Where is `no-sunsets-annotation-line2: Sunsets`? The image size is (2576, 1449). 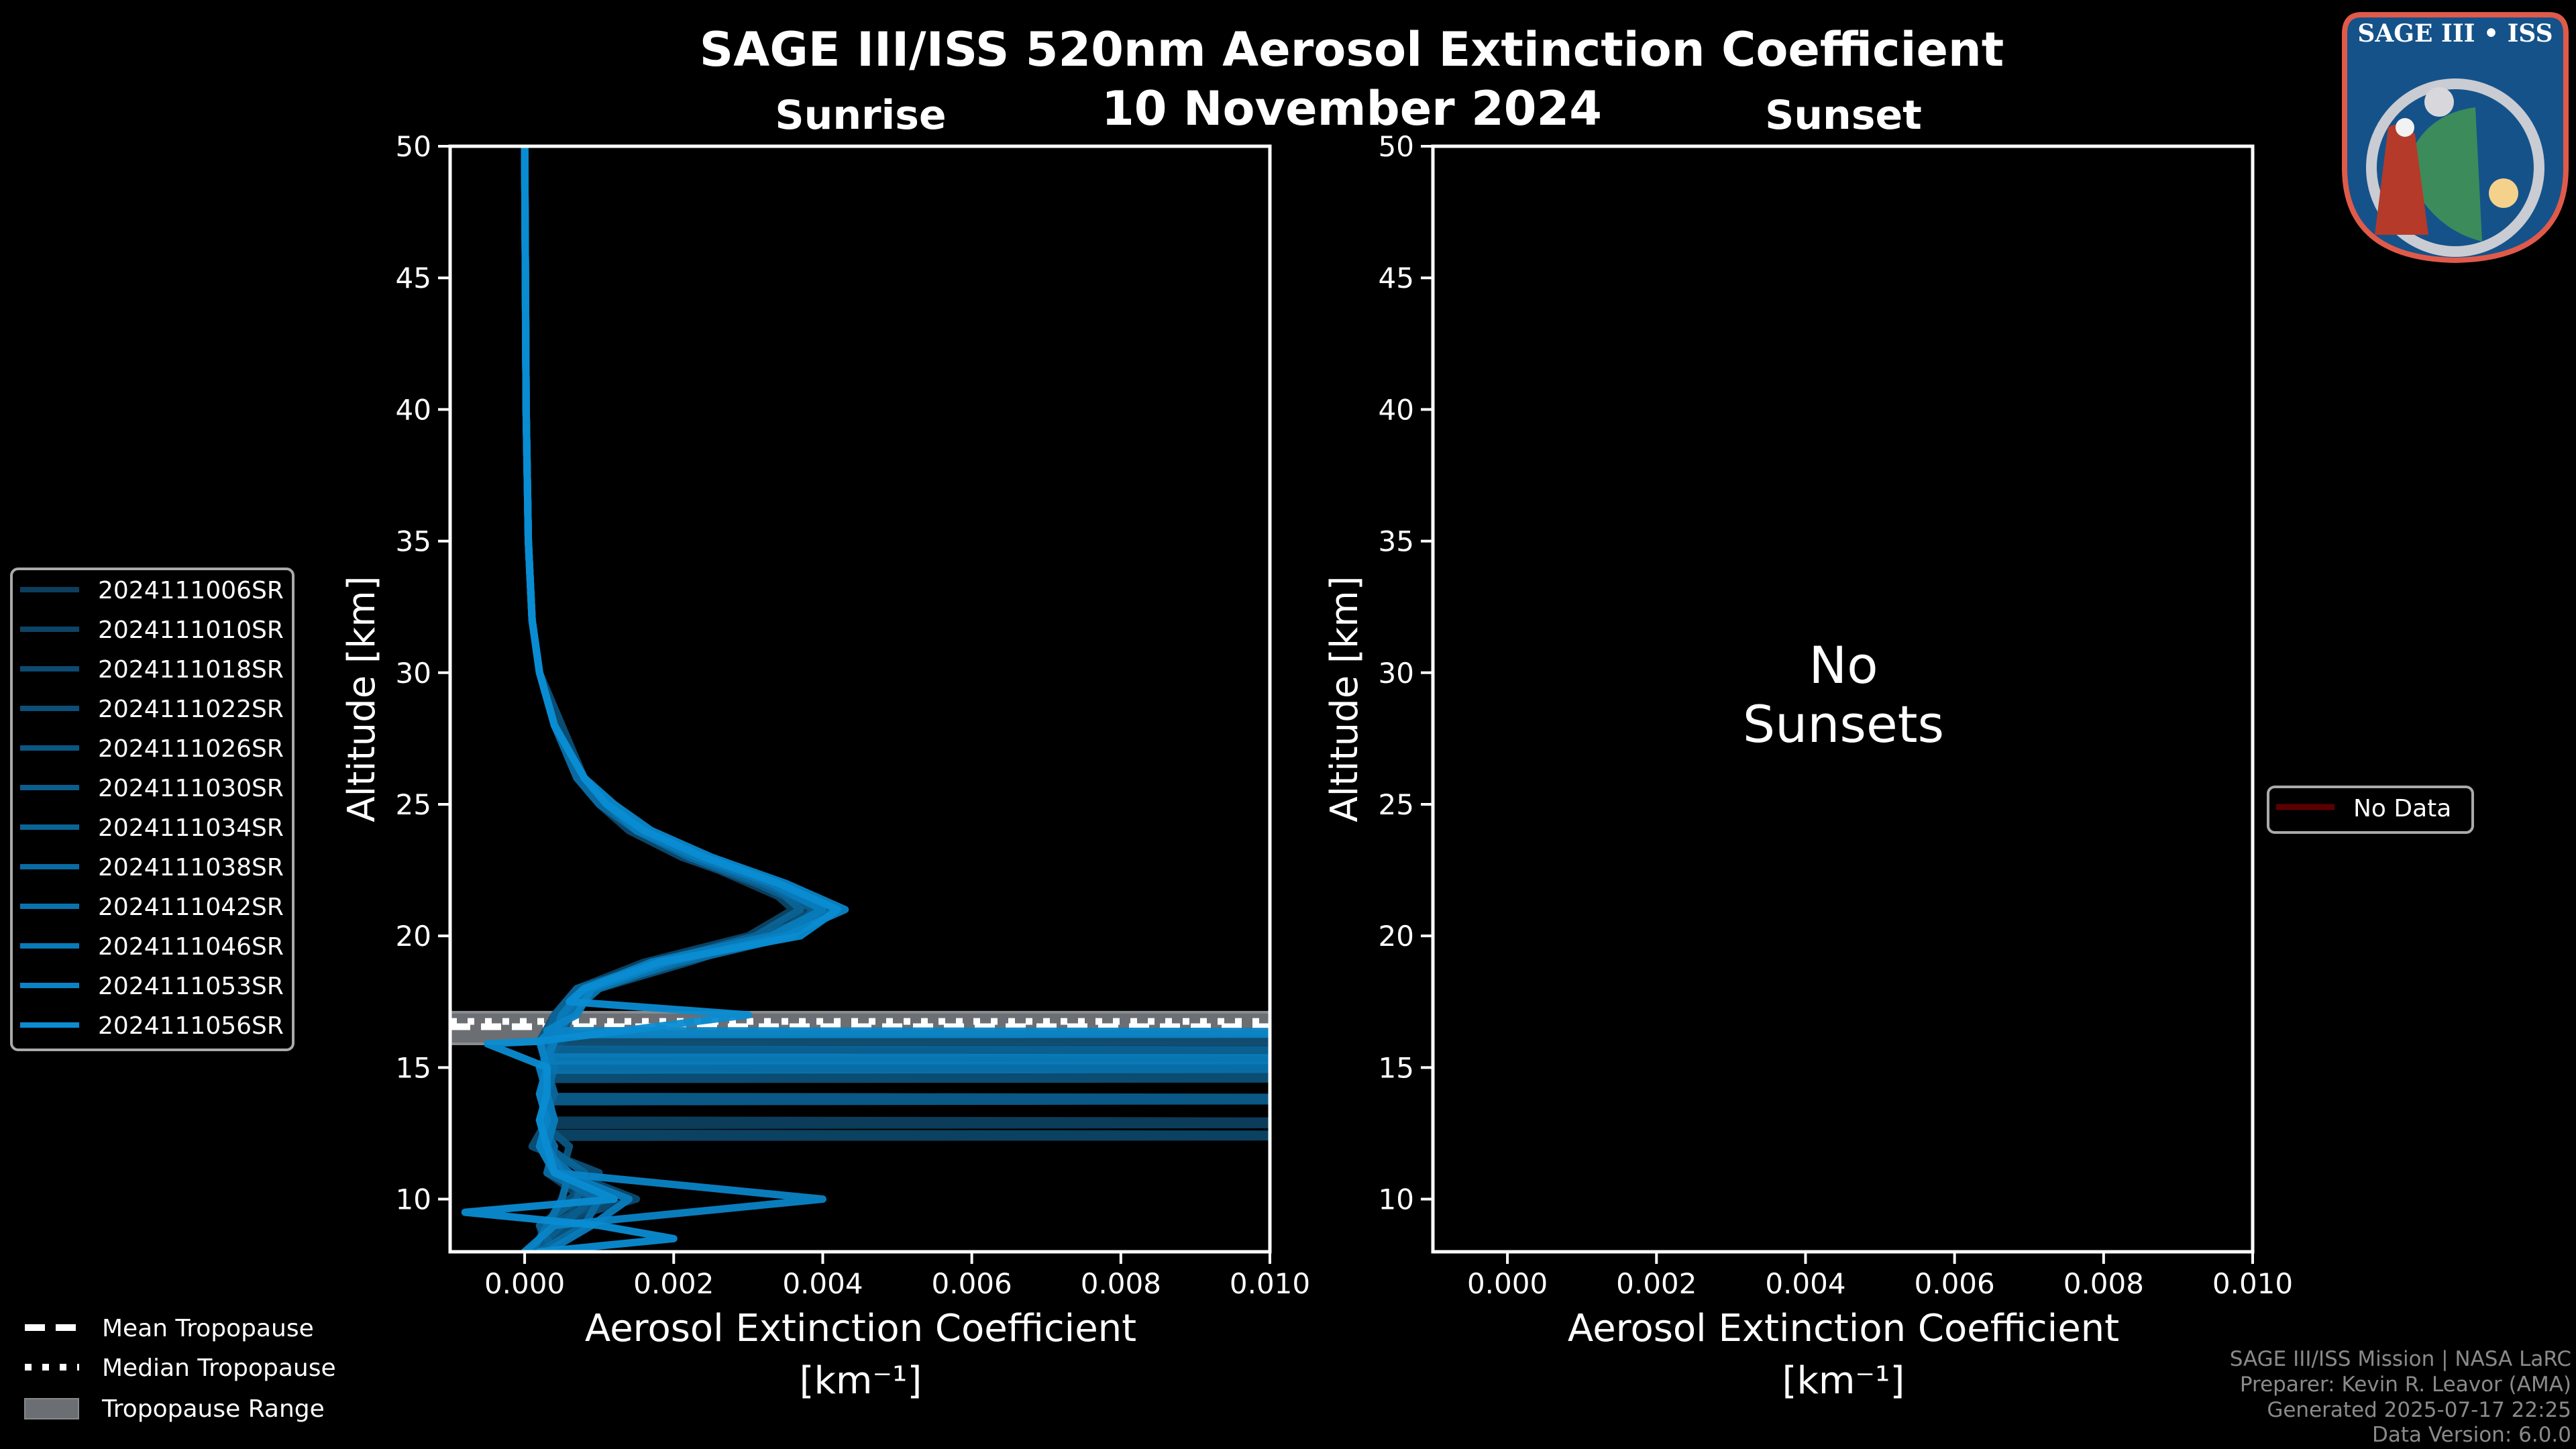
no-sunsets-annotation-line2: Sunsets is located at coordinates (1843, 724).